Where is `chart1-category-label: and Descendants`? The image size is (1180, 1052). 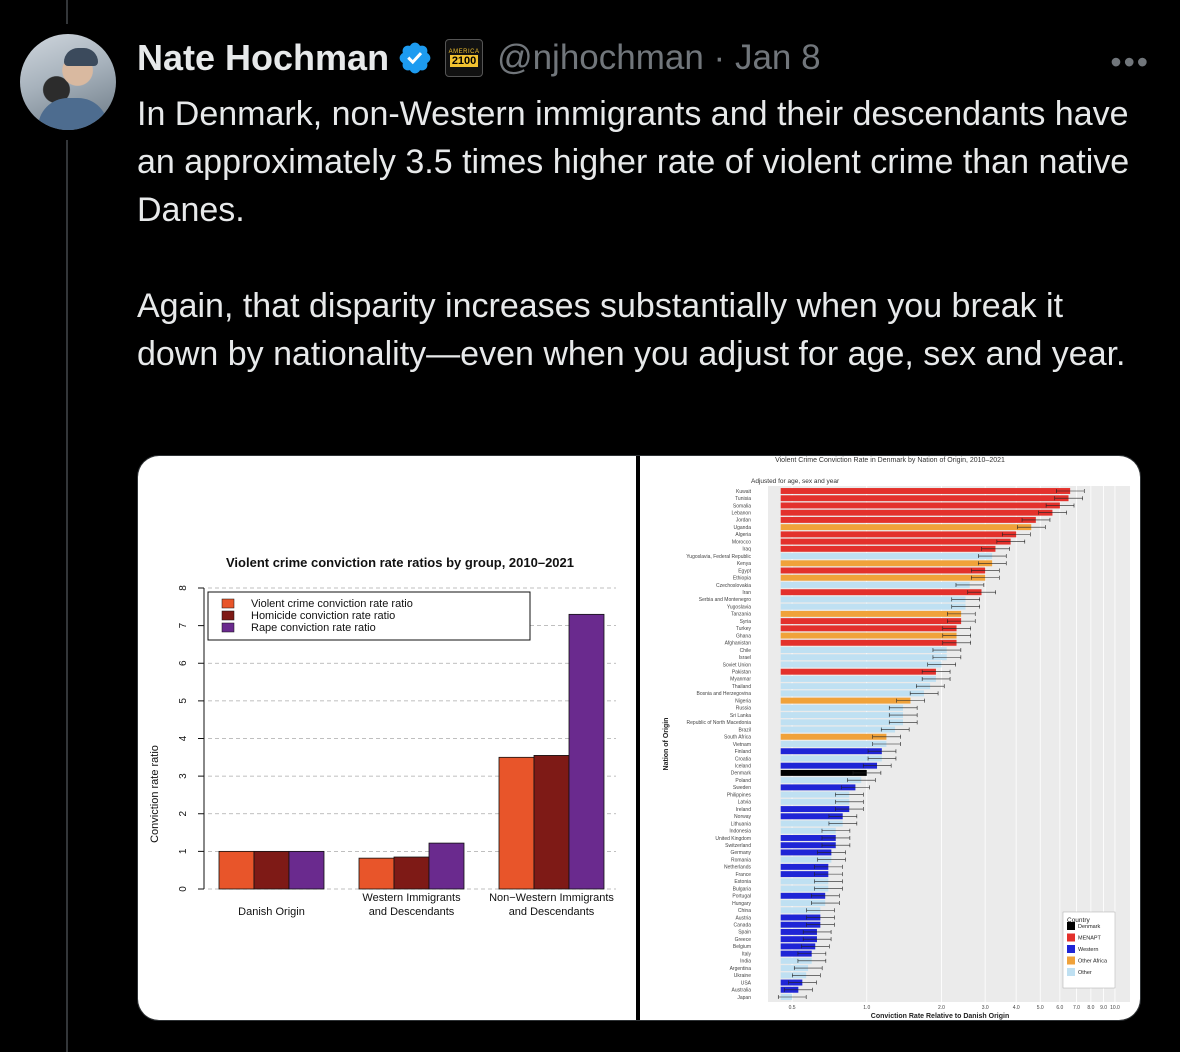
chart1-category-label: and Descendants is located at coordinates (412, 912).